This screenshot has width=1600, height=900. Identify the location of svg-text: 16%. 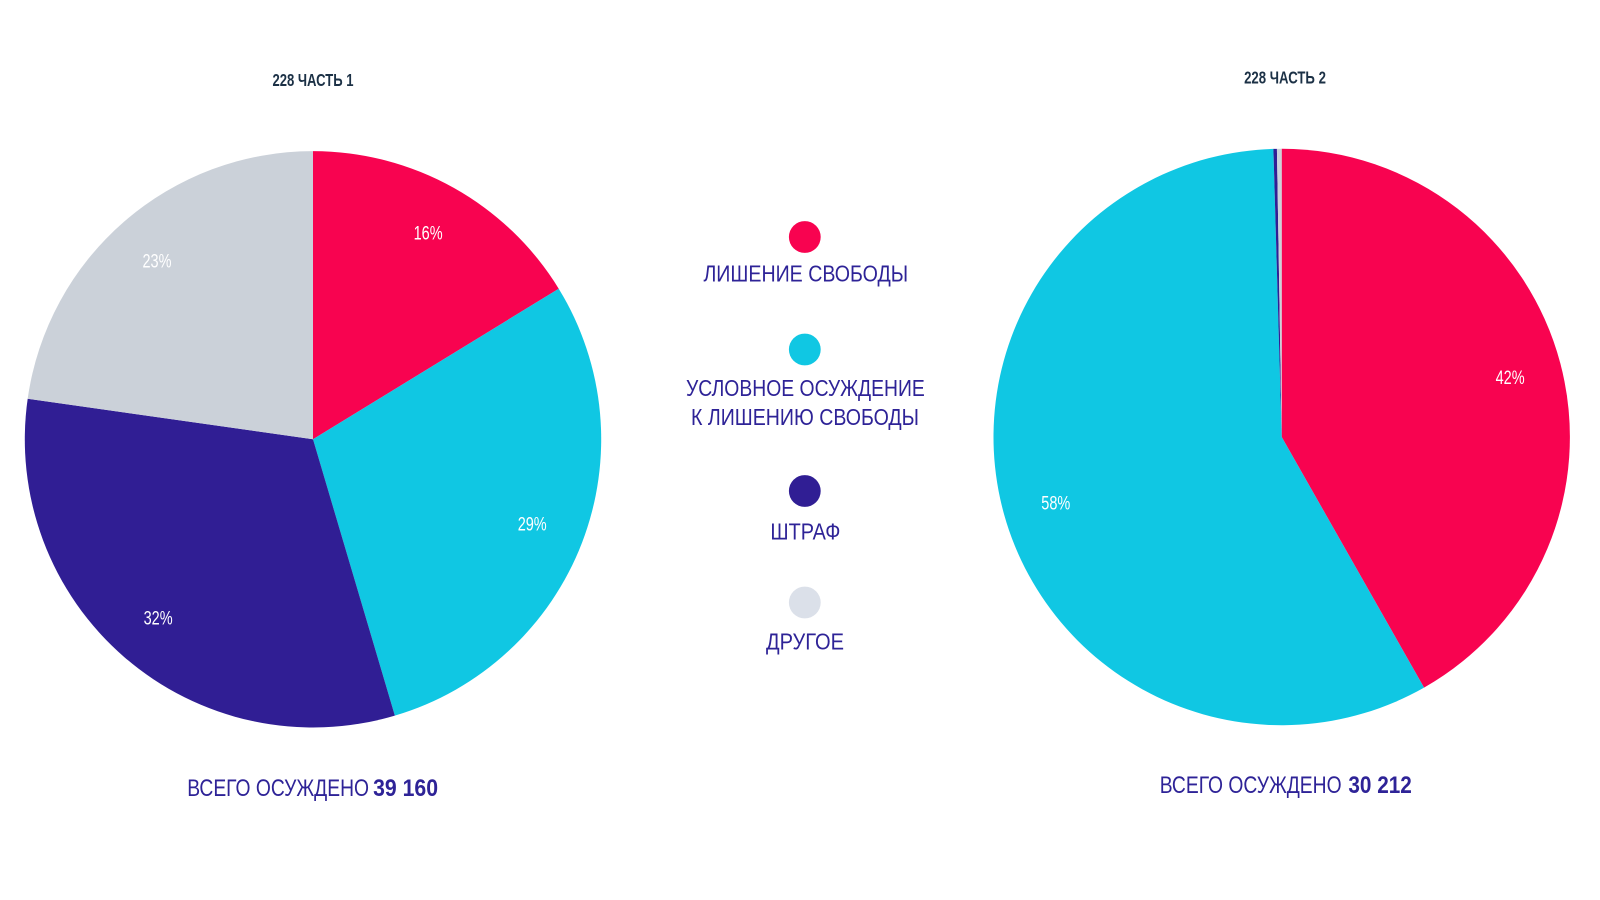
(428, 233).